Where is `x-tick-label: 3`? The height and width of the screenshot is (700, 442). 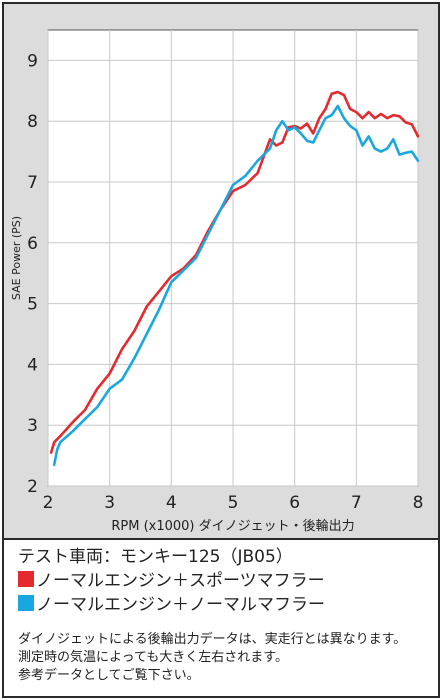 x-tick-label: 3 is located at coordinates (109, 503).